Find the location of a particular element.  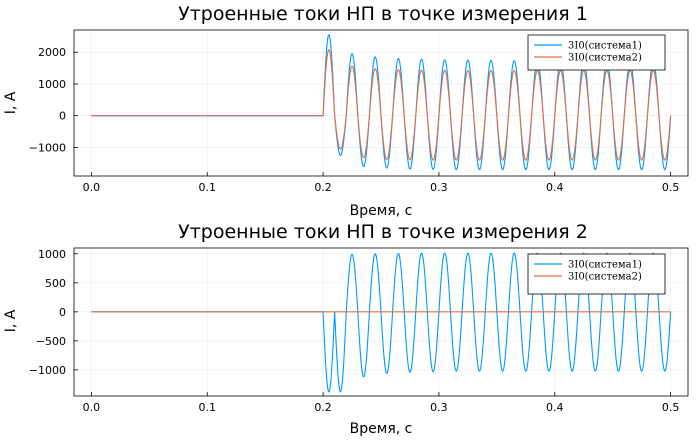

y-tick-label: −500 is located at coordinates (51, 341).